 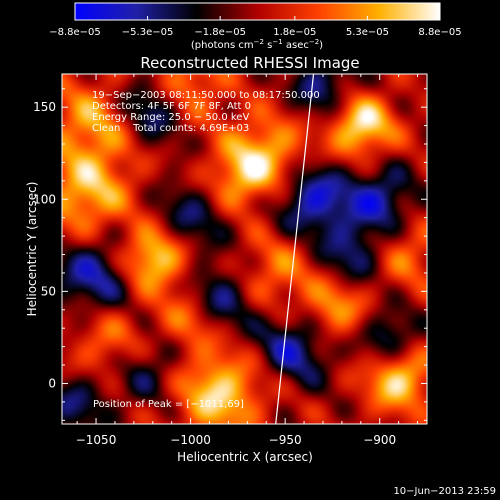 I want to click on annotation-clean: Clean Total counts: 4.69E+03, so click(x=170, y=128).